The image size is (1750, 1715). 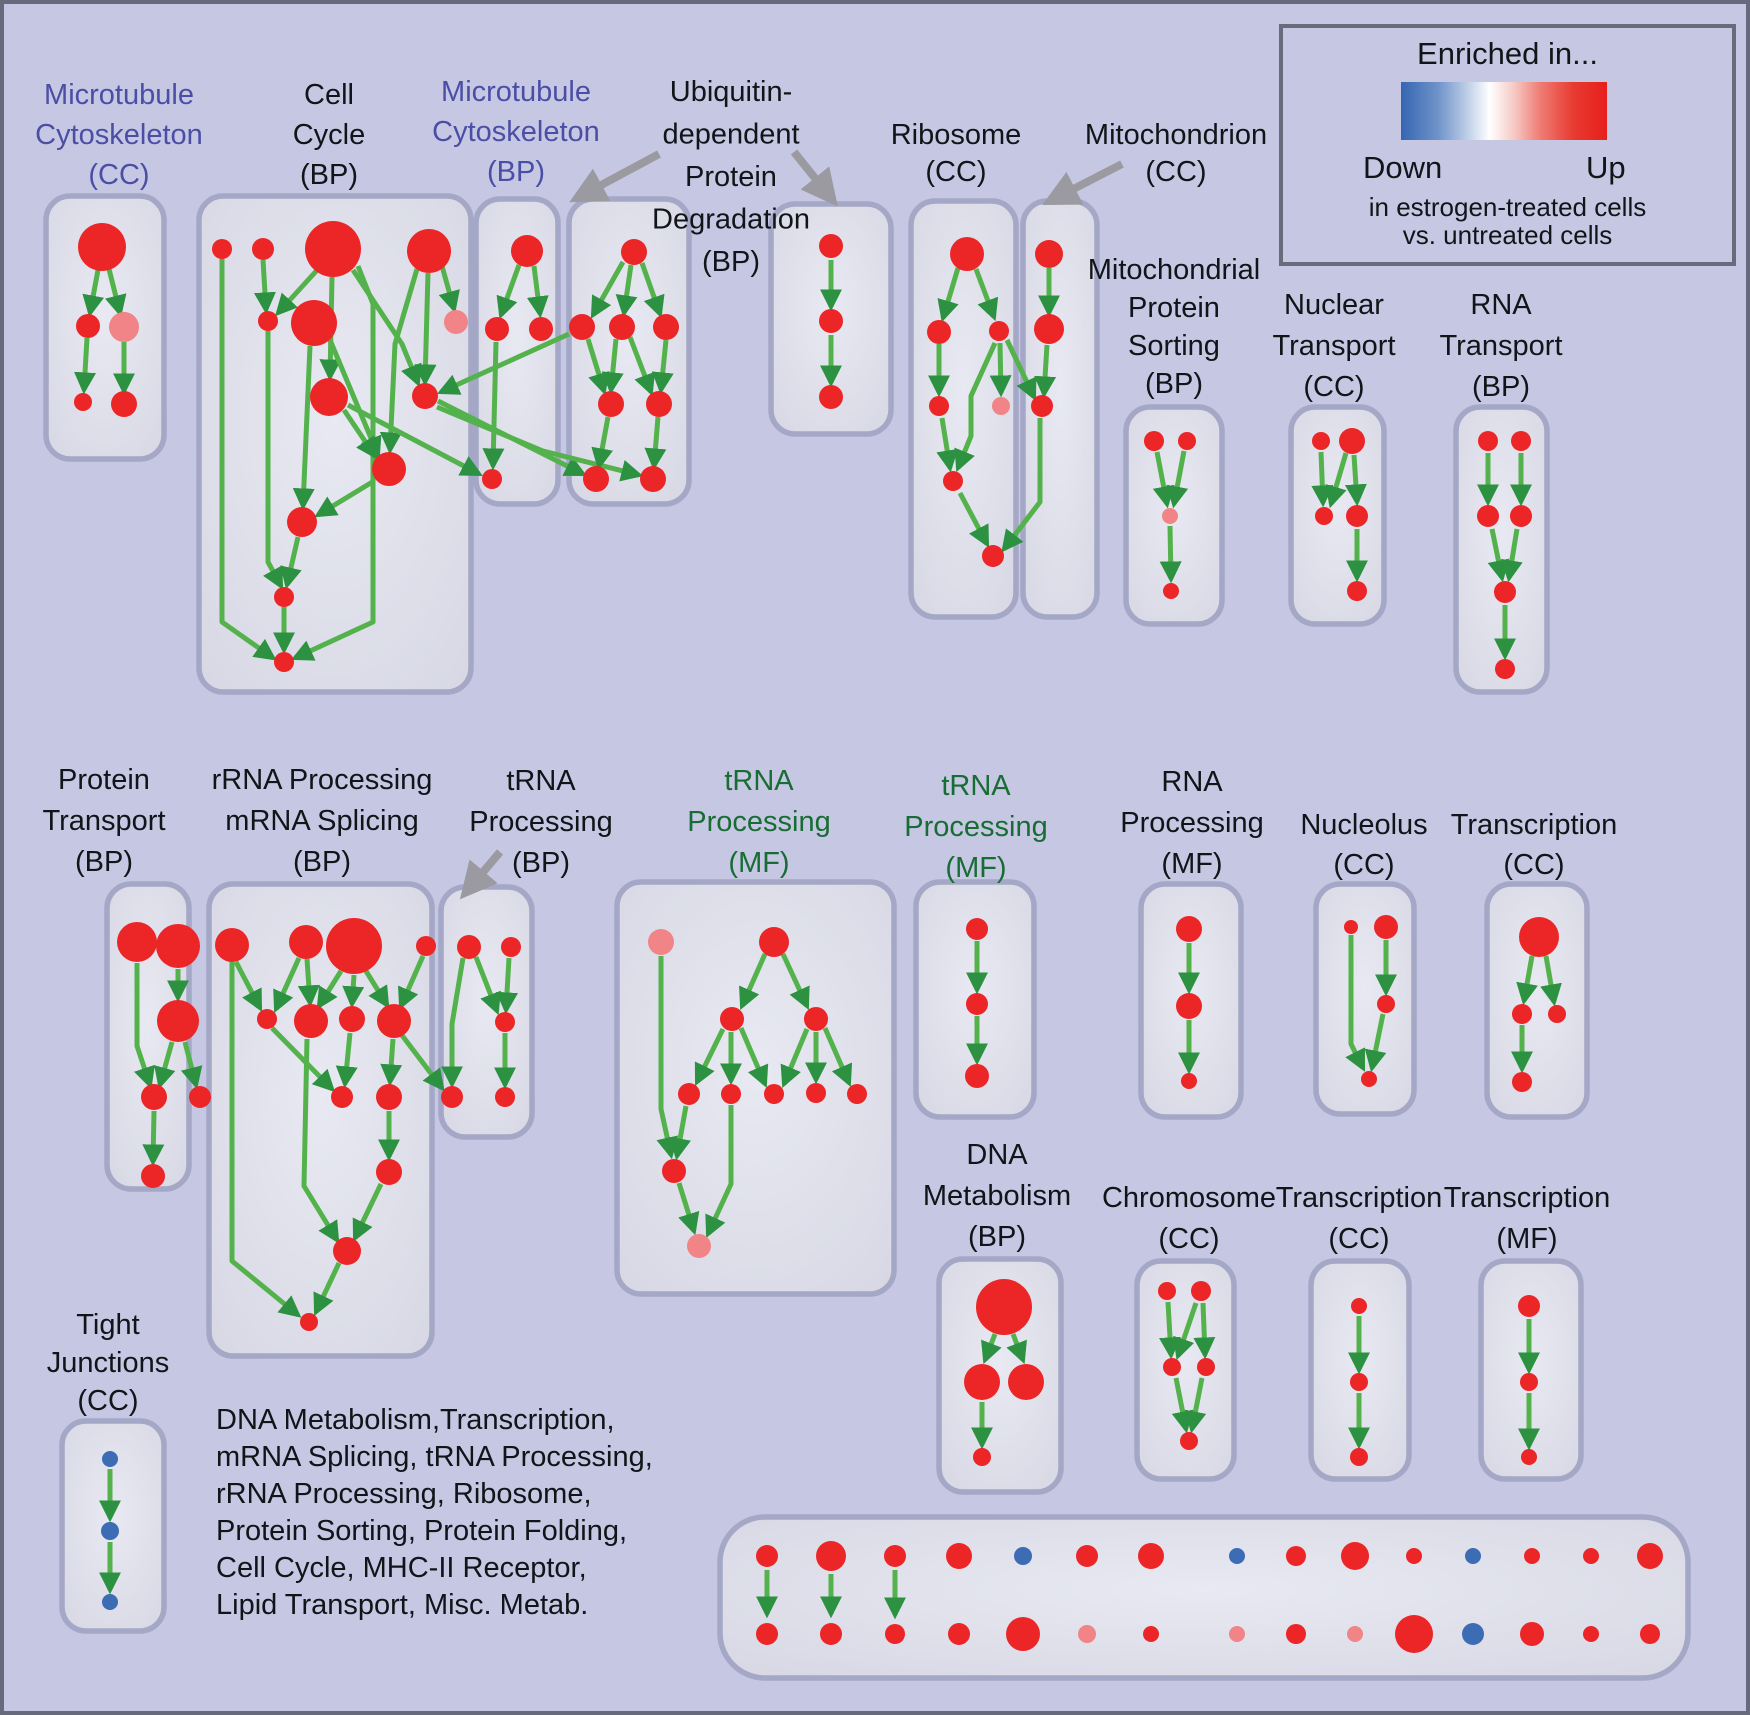 What do you see at coordinates (103, 821) in the screenshot?
I see `cluster-label-protein-transport-bp: Transport` at bounding box center [103, 821].